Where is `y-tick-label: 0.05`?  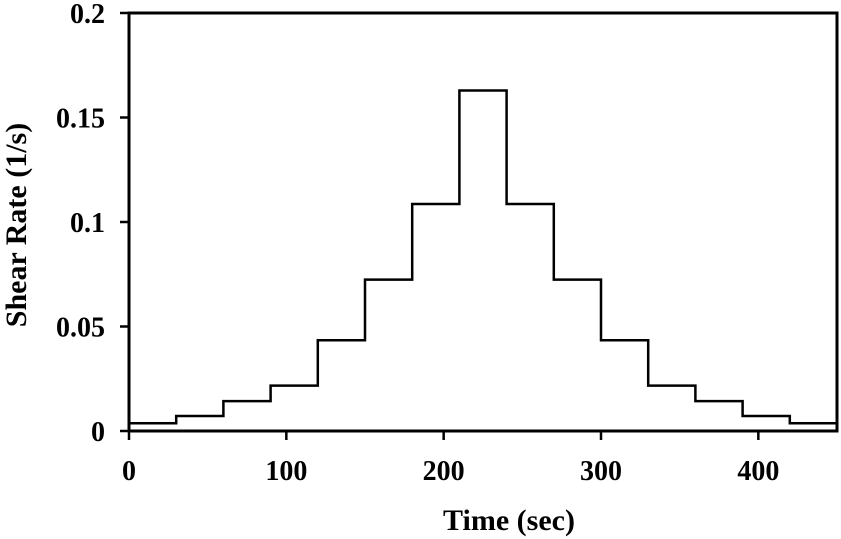
y-tick-label: 0.05 is located at coordinates (80, 328).